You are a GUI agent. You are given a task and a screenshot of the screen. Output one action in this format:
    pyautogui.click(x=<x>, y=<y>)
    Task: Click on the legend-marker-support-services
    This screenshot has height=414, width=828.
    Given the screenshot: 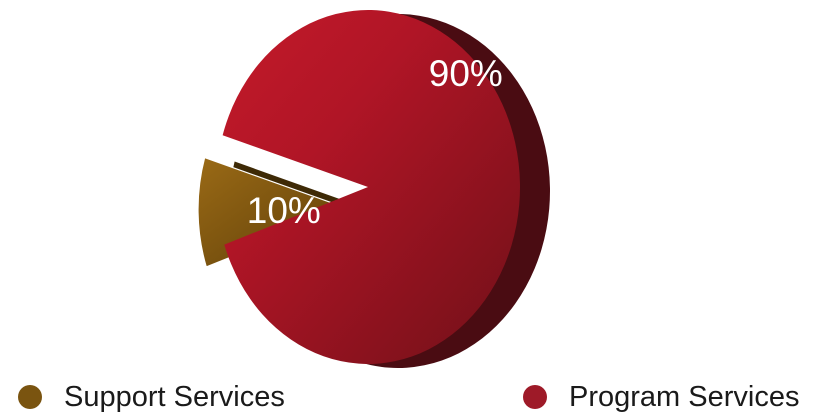 What is the action you would take?
    pyautogui.click(x=30, y=397)
    